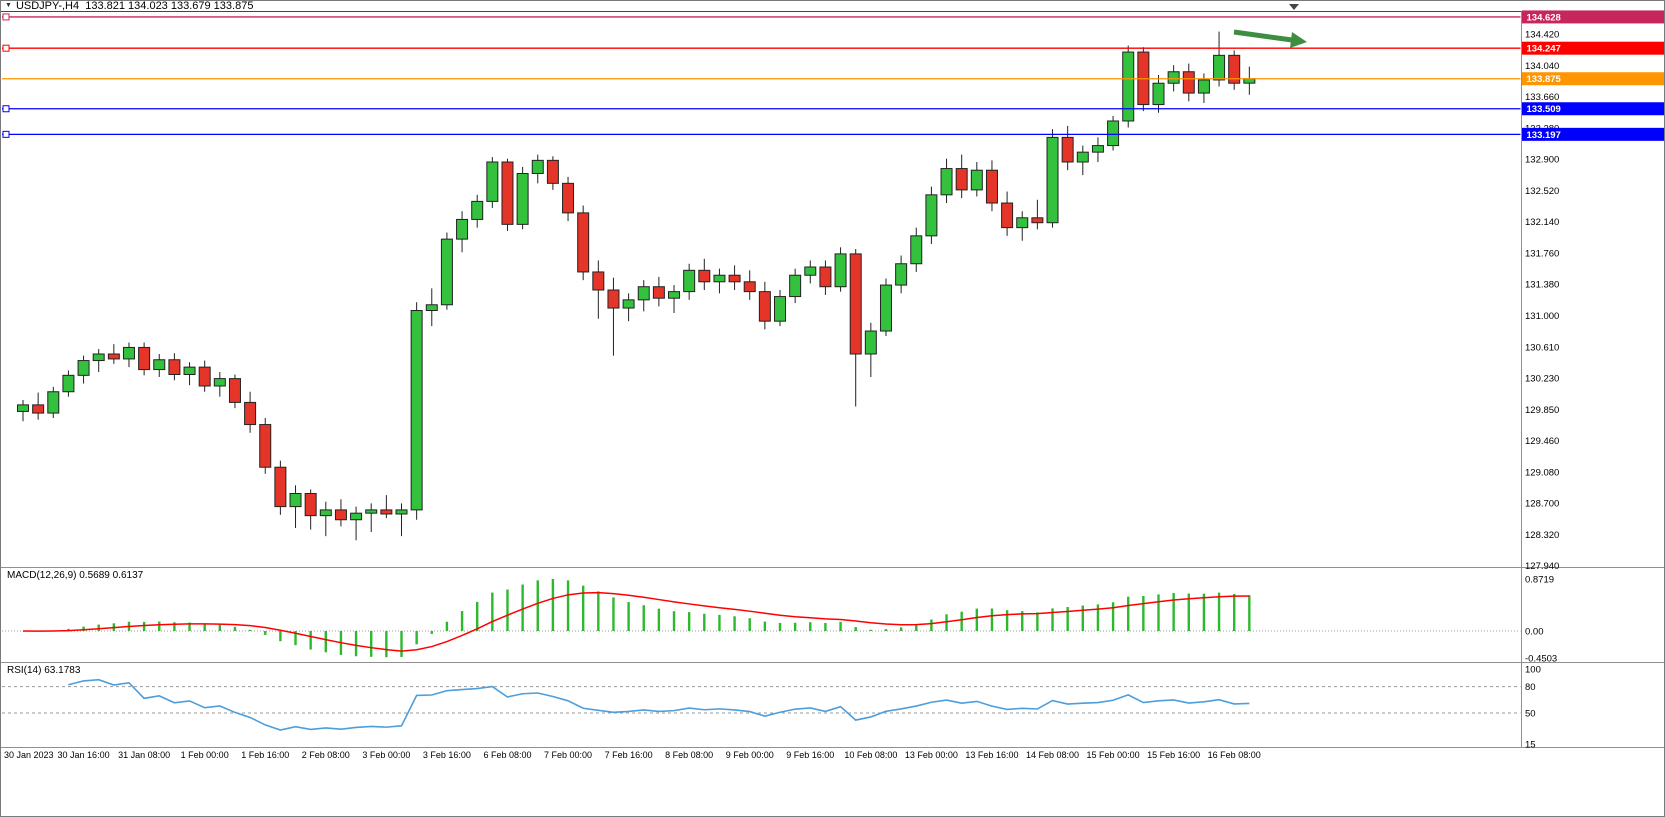 The width and height of the screenshot is (1665, 817). Describe the element at coordinates (1542, 191) in the screenshot. I see `price-axis-label: 132.520` at that location.